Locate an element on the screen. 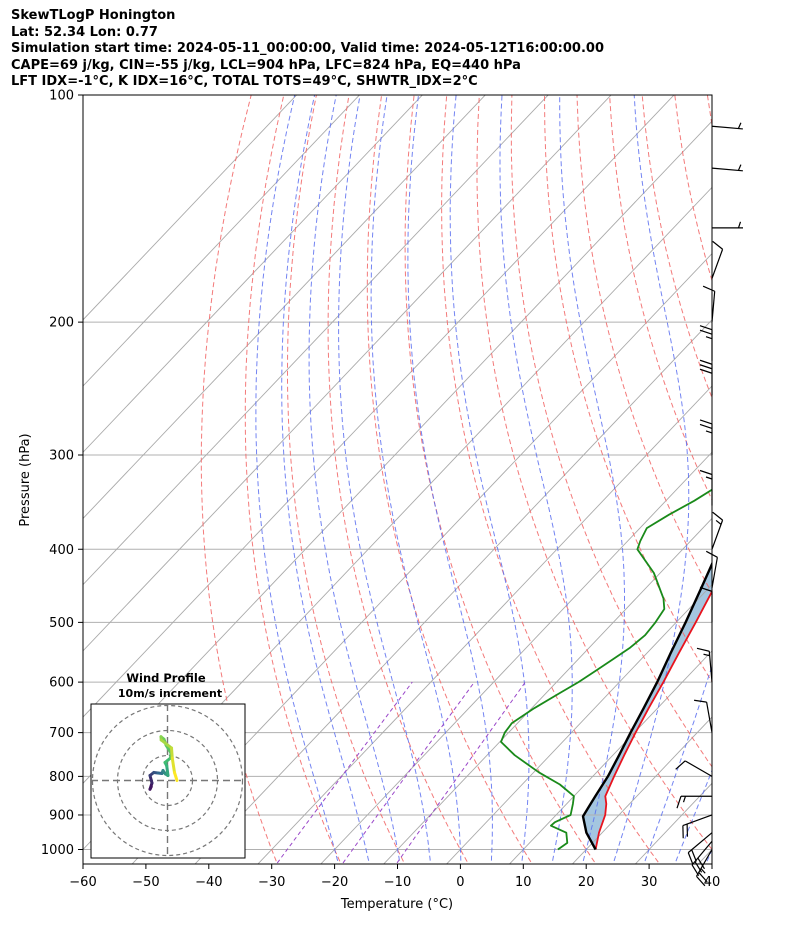 This screenshot has height=937, width=794. y-axis: 100 200 300 400 500 600 700 800 900 1000 is located at coordinates (62, 473).